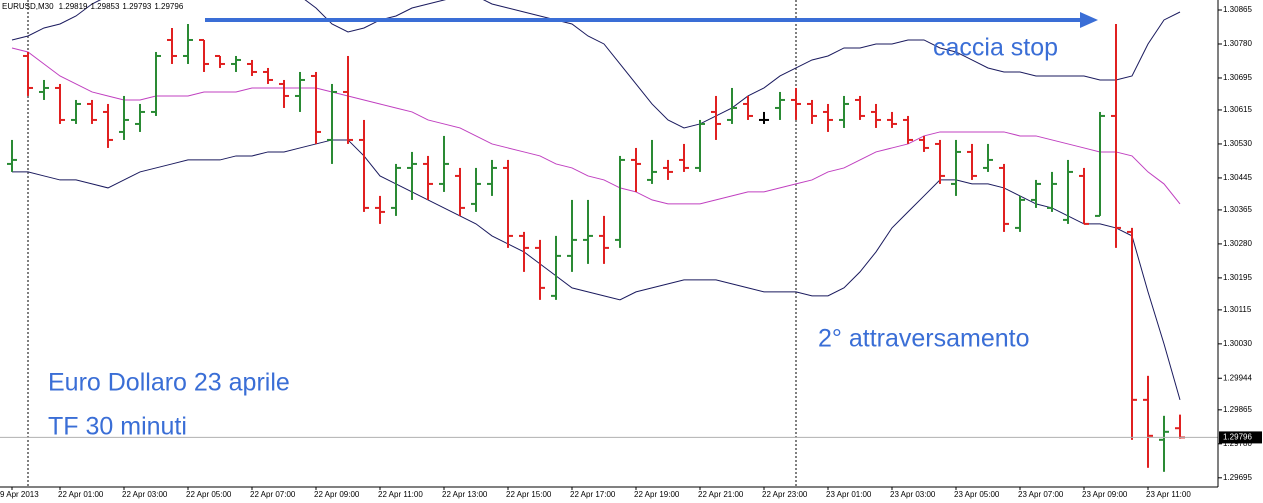 The width and height of the screenshot is (1263, 503). I want to click on x-tick-label: 22 Apr 03:00, so click(145, 494).